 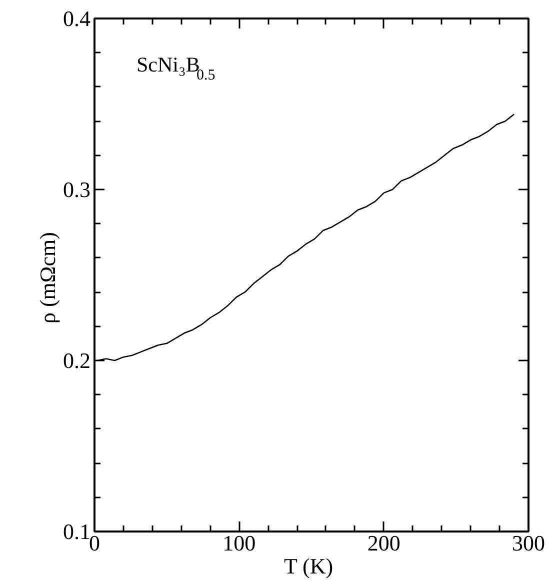 What do you see at coordinates (47, 278) in the screenshot?
I see `y-axis-title: ρ (mΩcm)` at bounding box center [47, 278].